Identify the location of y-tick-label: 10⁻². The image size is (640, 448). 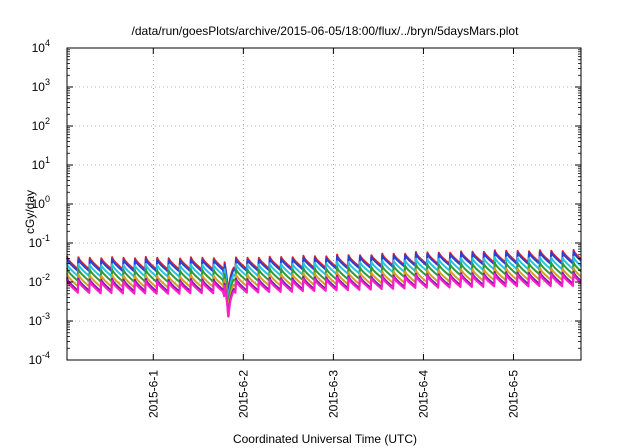
(39, 280).